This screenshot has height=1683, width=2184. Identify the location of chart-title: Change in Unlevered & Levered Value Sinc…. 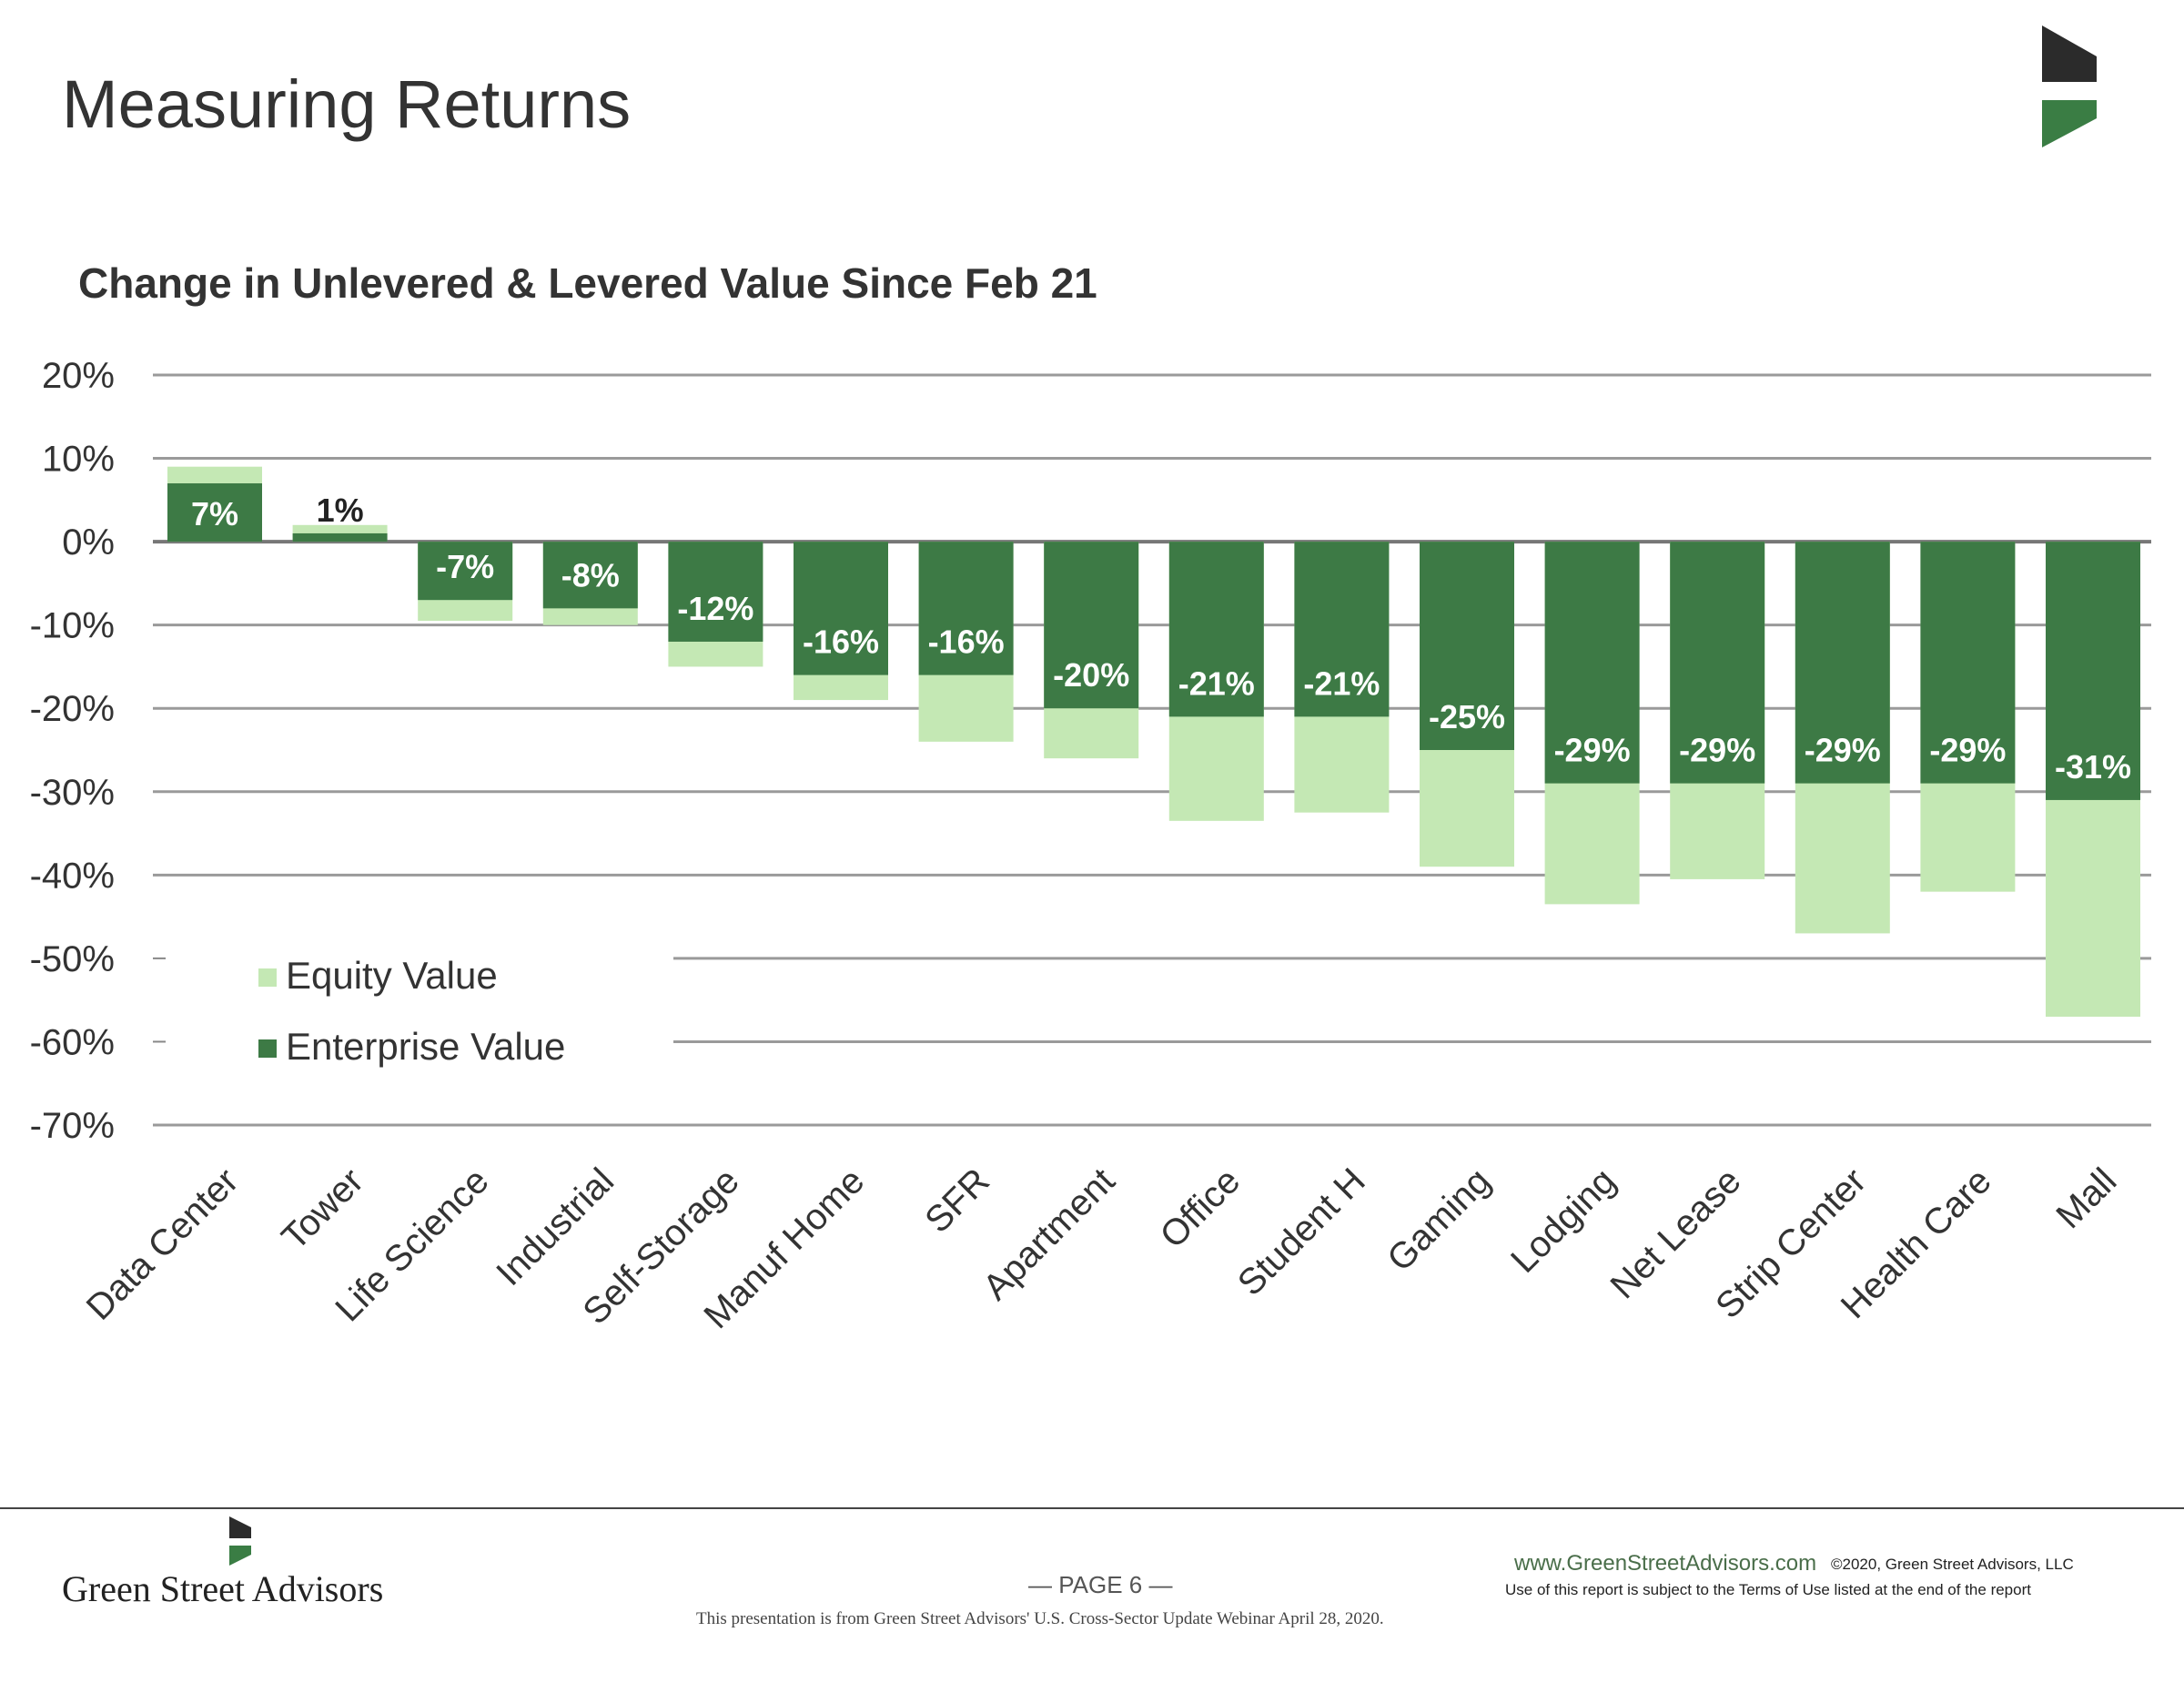
(588, 283).